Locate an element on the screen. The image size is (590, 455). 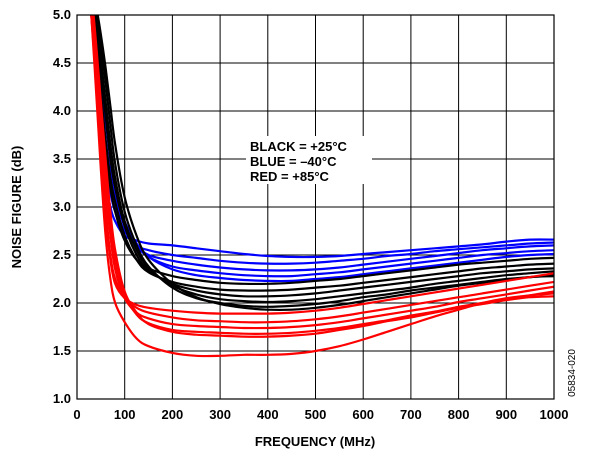
y-tick-label-2: 2.0 is located at coordinates (62, 302).